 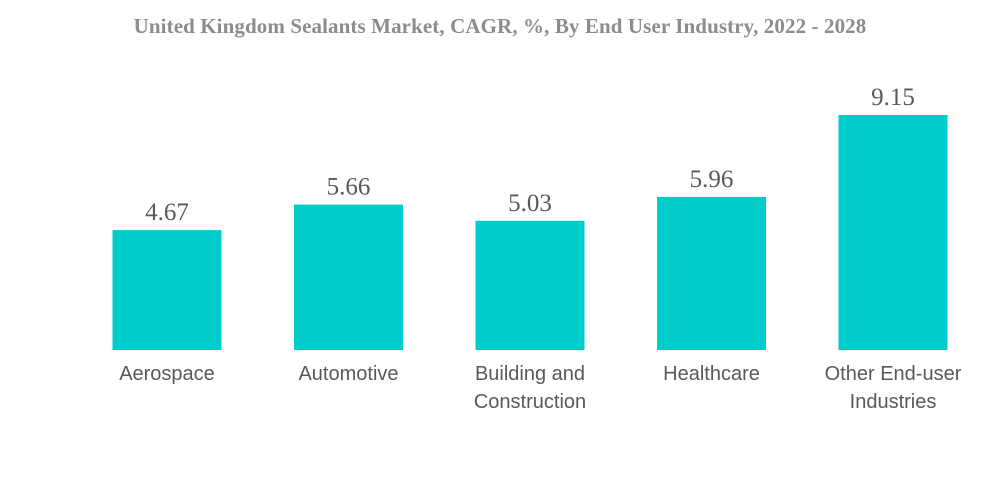 I want to click on category-label-1-0: Automotive, so click(x=348, y=374).